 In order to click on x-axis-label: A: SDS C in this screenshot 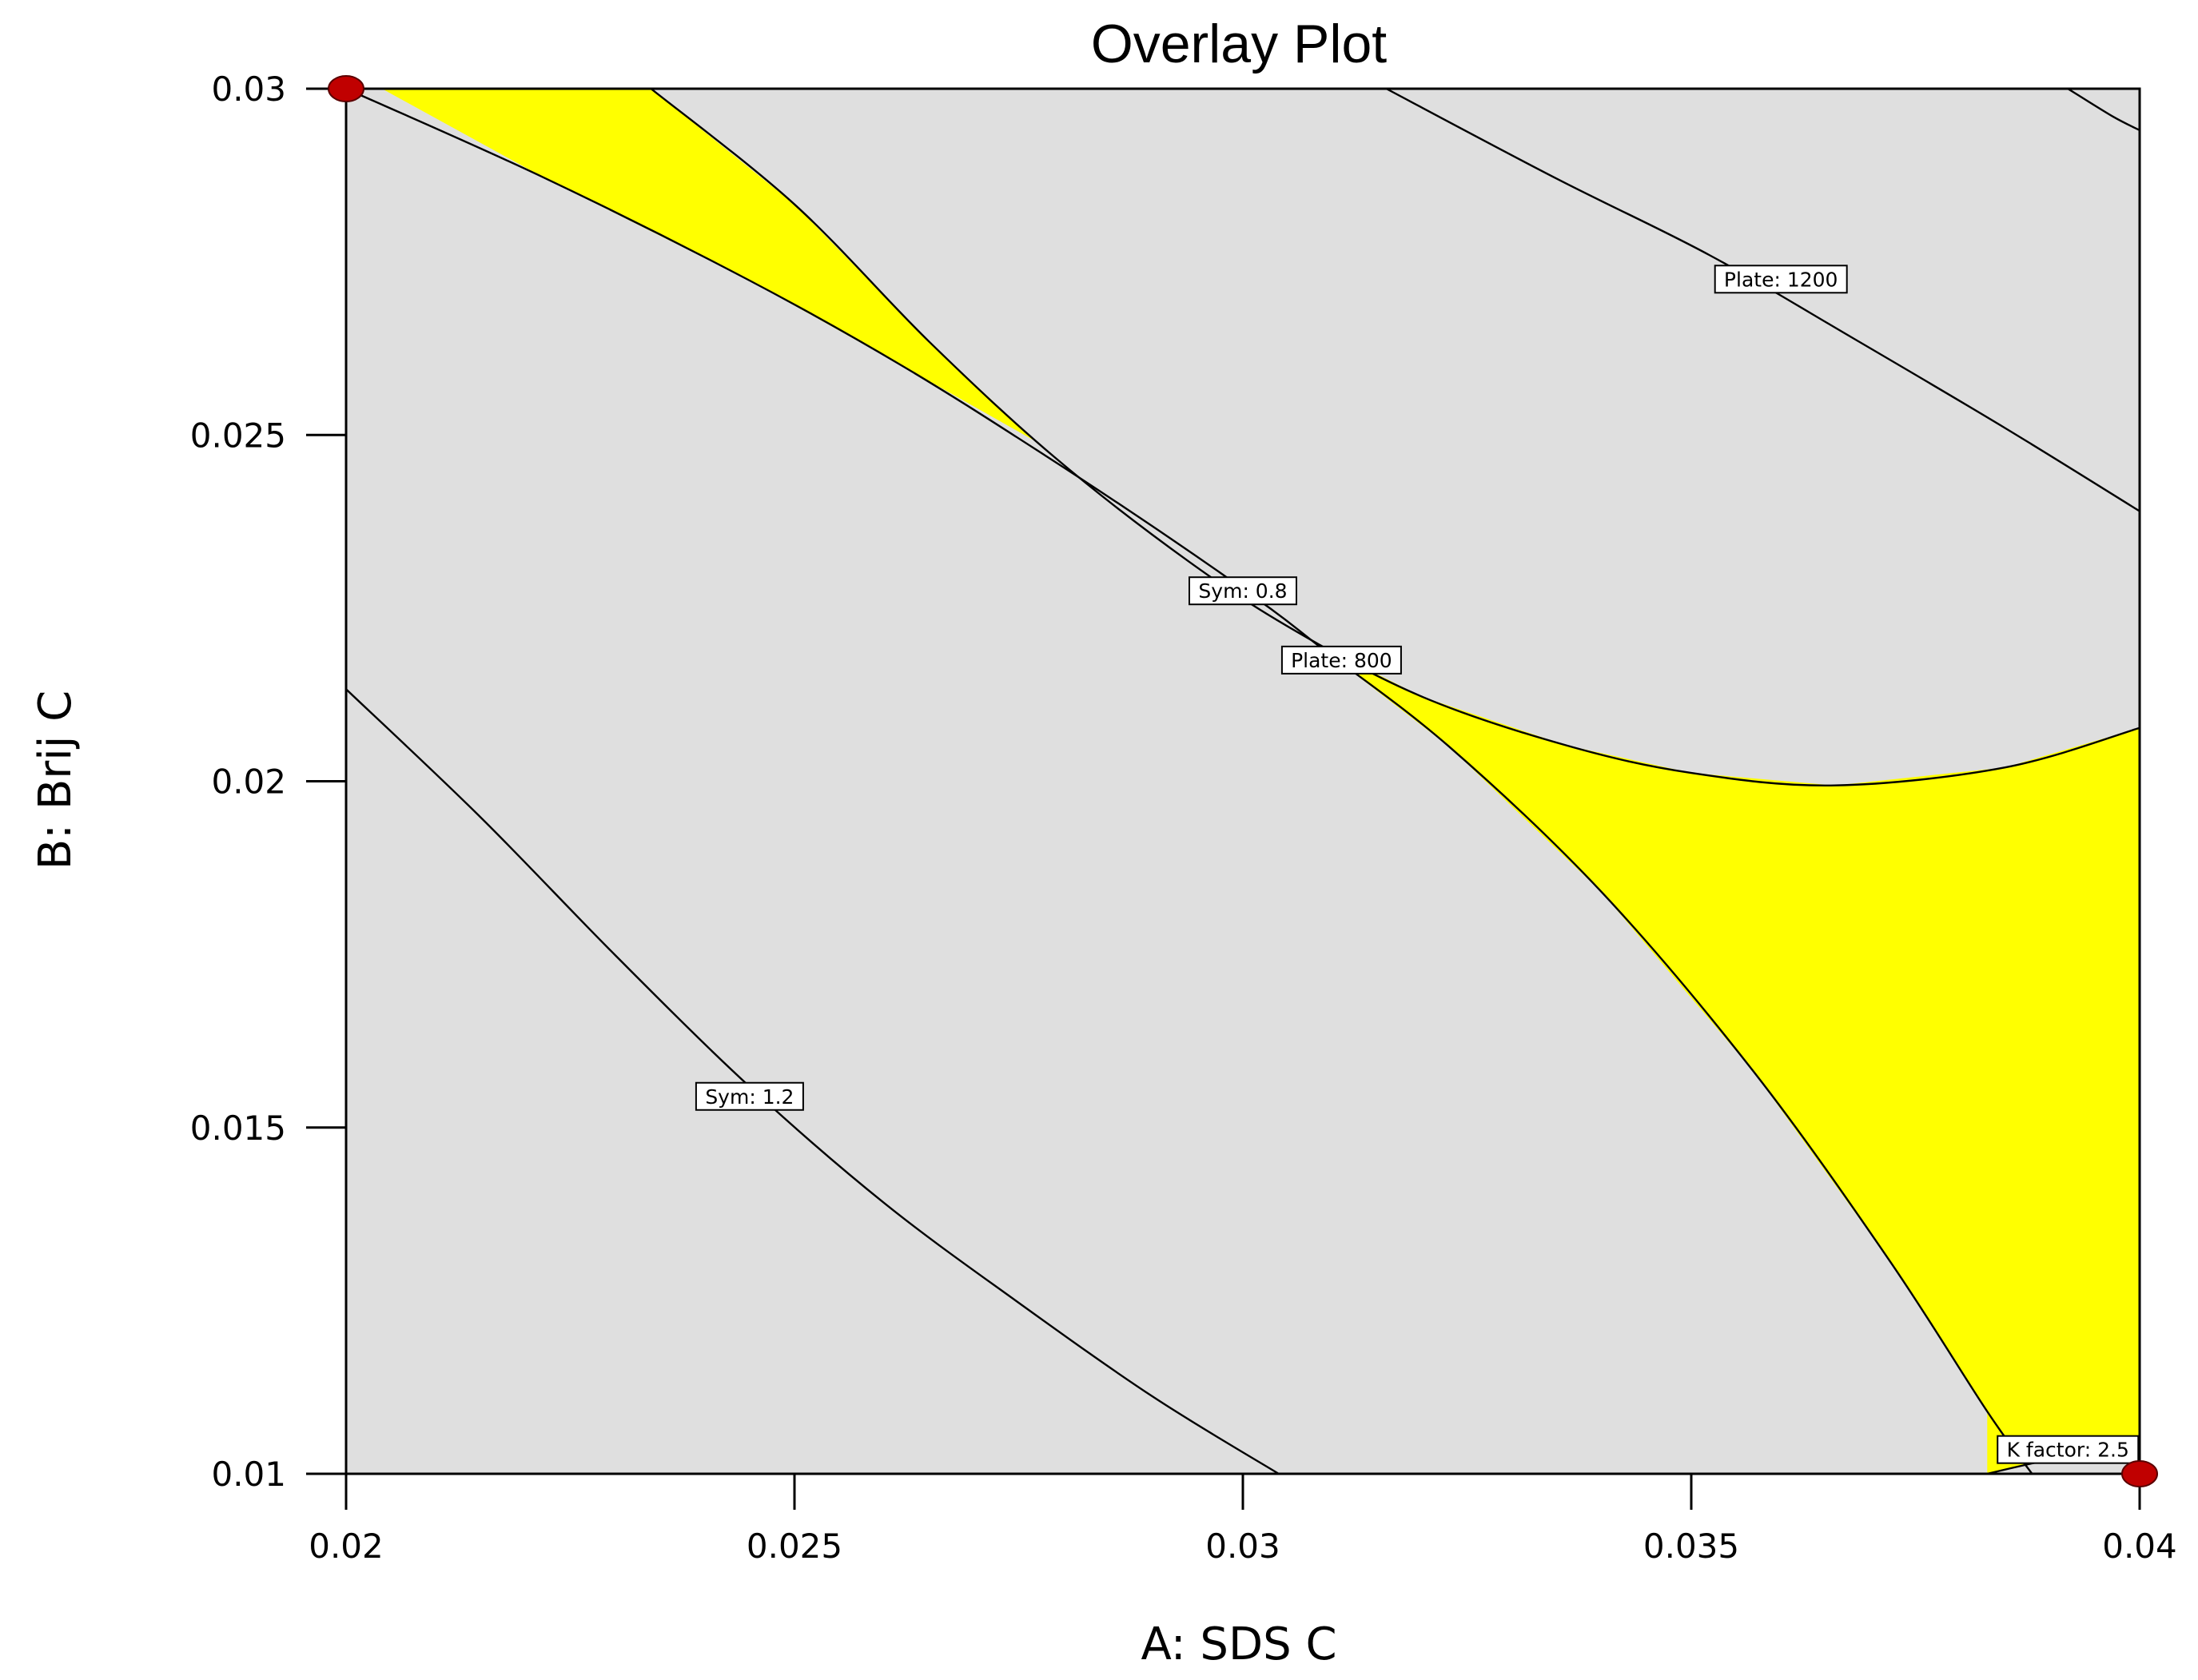, I will do `click(1238, 1644)`.